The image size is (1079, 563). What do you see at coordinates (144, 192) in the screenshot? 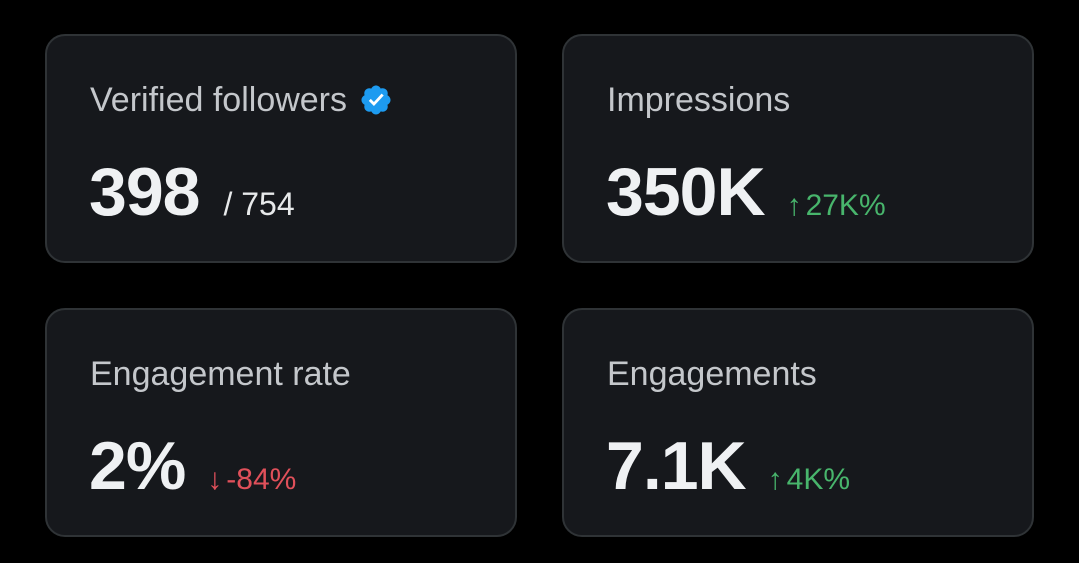
I see `stat-value: 398` at bounding box center [144, 192].